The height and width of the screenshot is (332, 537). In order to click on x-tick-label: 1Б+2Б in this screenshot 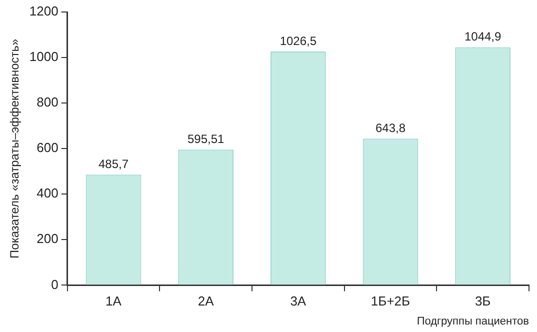, I will do `click(390, 301)`.